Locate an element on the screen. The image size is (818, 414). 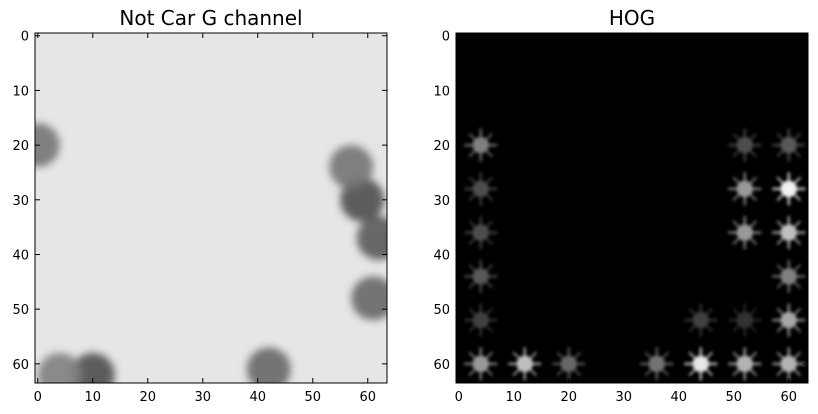
left-title: Not Car G channel is located at coordinates (210, 18).